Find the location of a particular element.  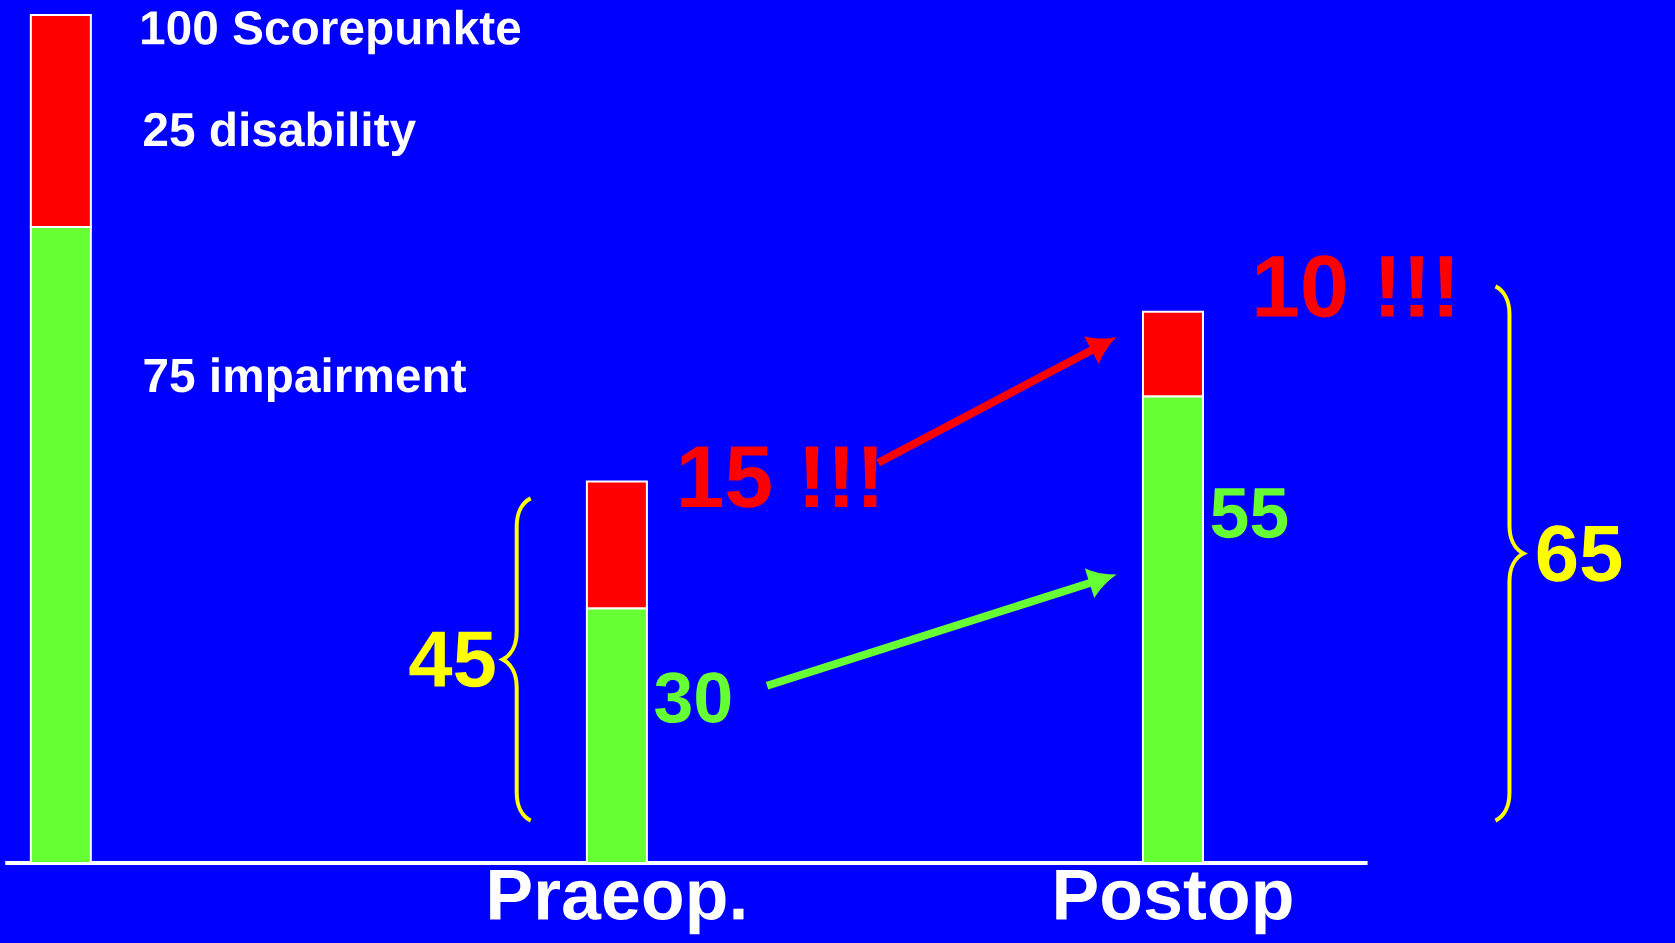

annotation: 25 disability is located at coordinates (280, 134).